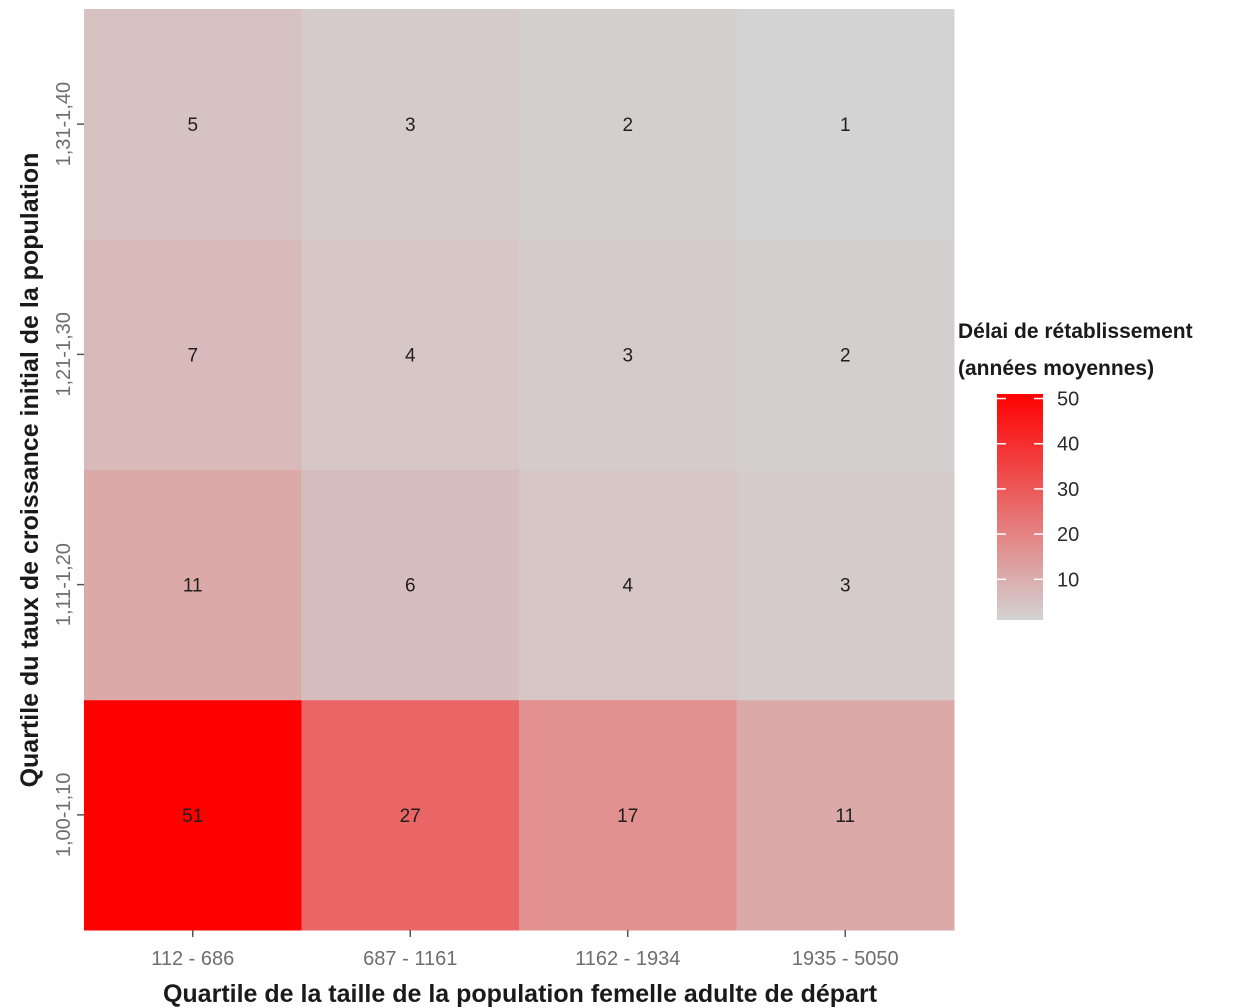 Image resolution: width=1253 pixels, height=1008 pixels. What do you see at coordinates (1068, 580) in the screenshot?
I see `legend-tick-label-0: 10` at bounding box center [1068, 580].